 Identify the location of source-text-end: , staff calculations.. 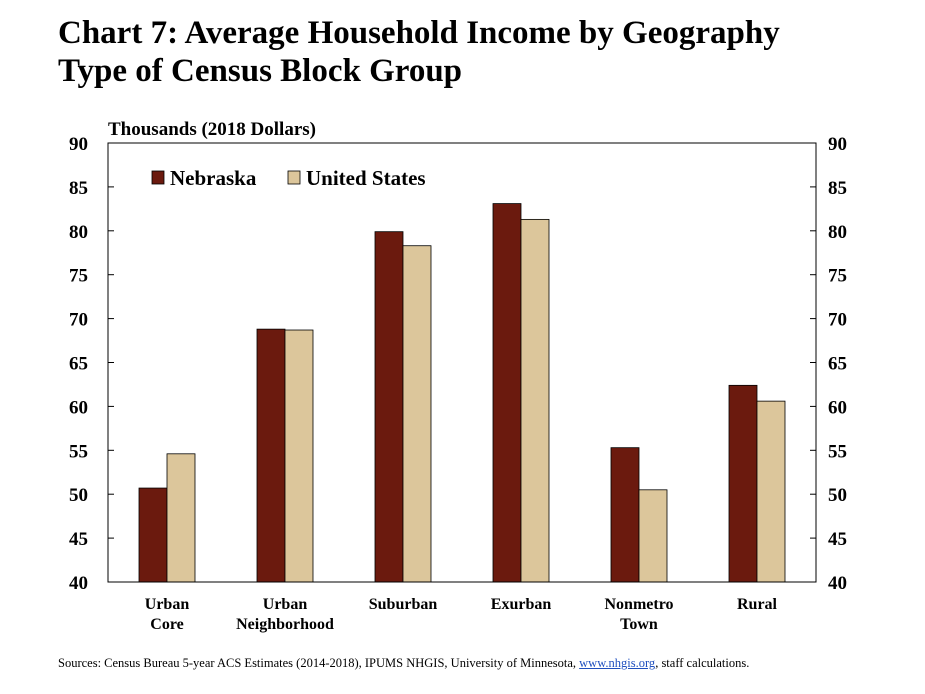
(702, 663).